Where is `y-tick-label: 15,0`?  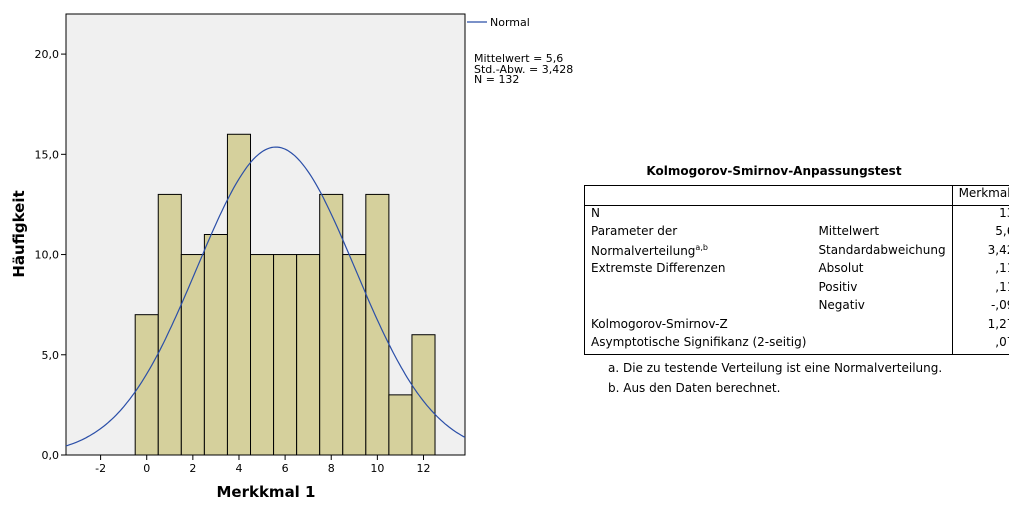
y-tick-label: 15,0 is located at coordinates (47, 154).